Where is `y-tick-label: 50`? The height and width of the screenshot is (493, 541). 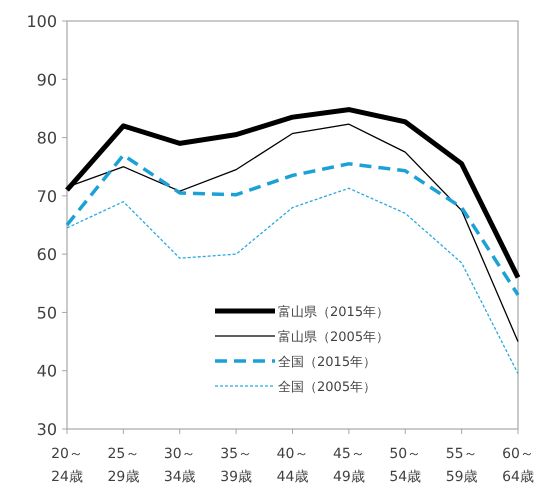
y-tick-label: 50 is located at coordinates (46, 312).